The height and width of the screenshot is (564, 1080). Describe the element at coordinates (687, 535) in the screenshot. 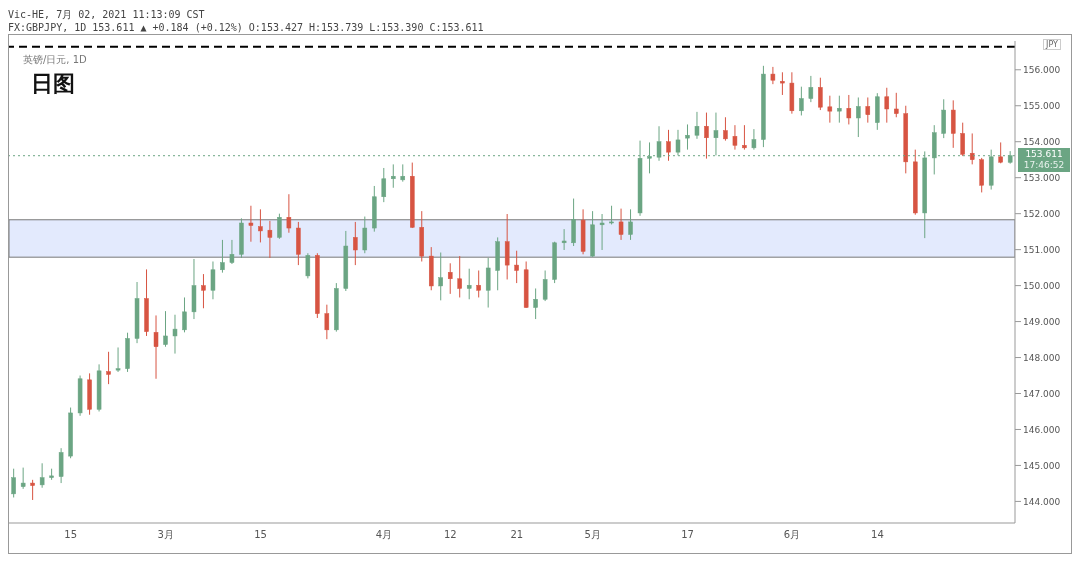

I see `x-tick-label: 17` at that location.